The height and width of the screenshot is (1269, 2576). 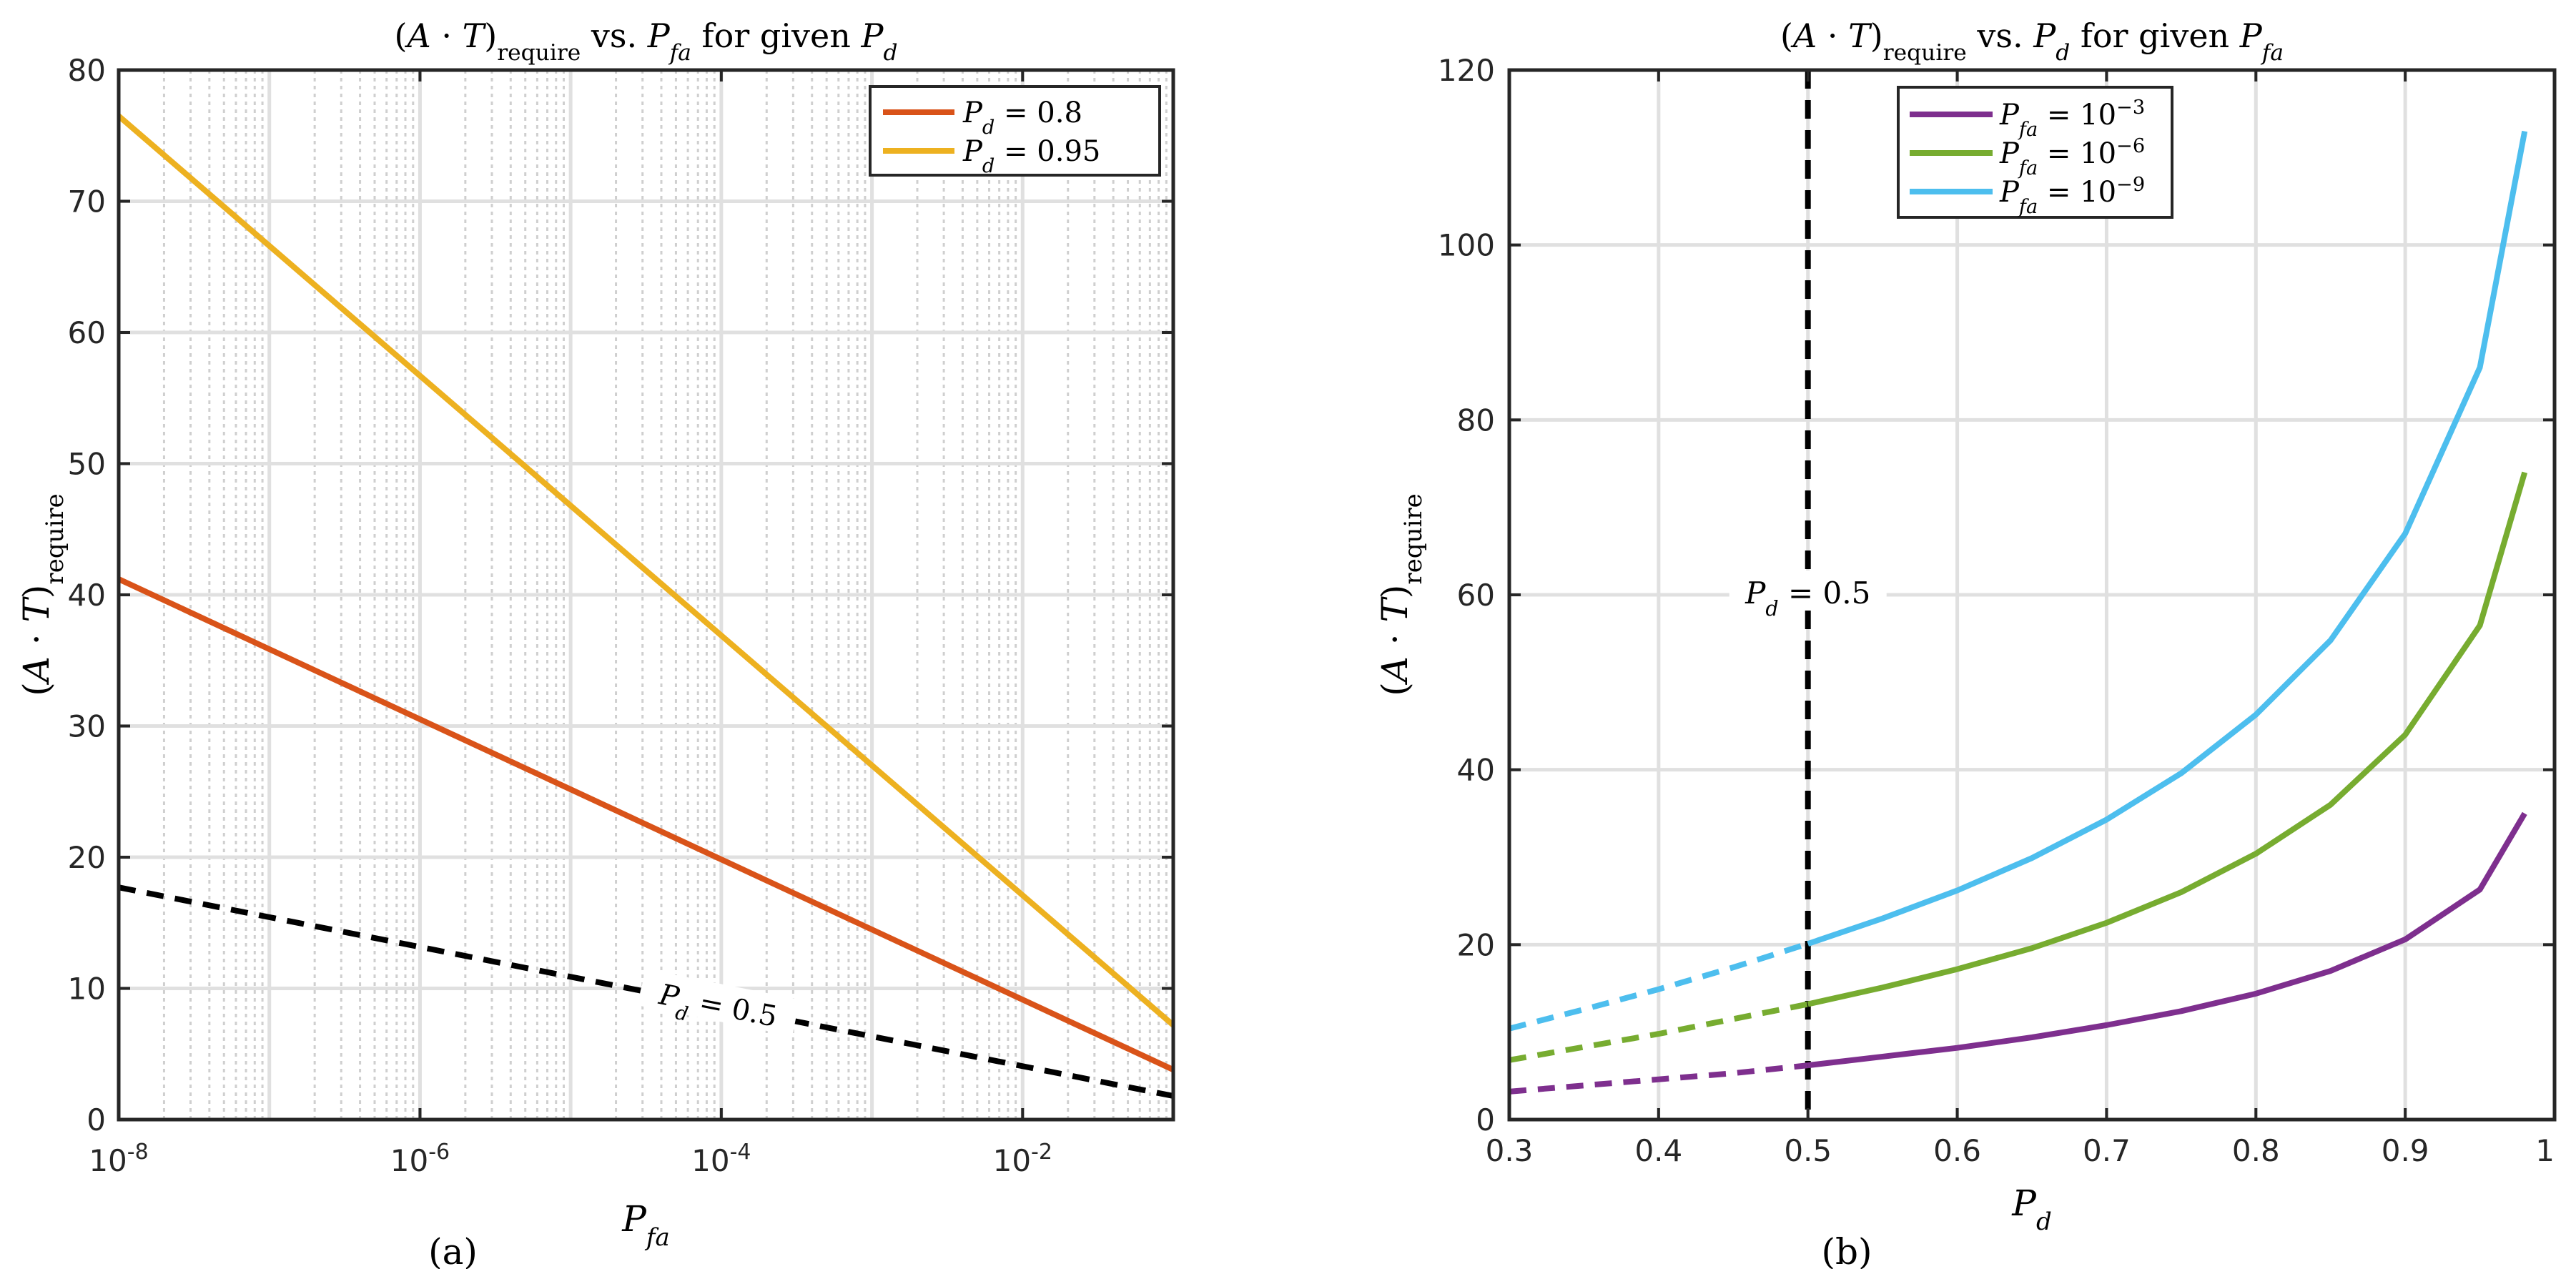 I want to click on legend: Pd = 0.8Pd = 0.95, so click(x=1015, y=131).